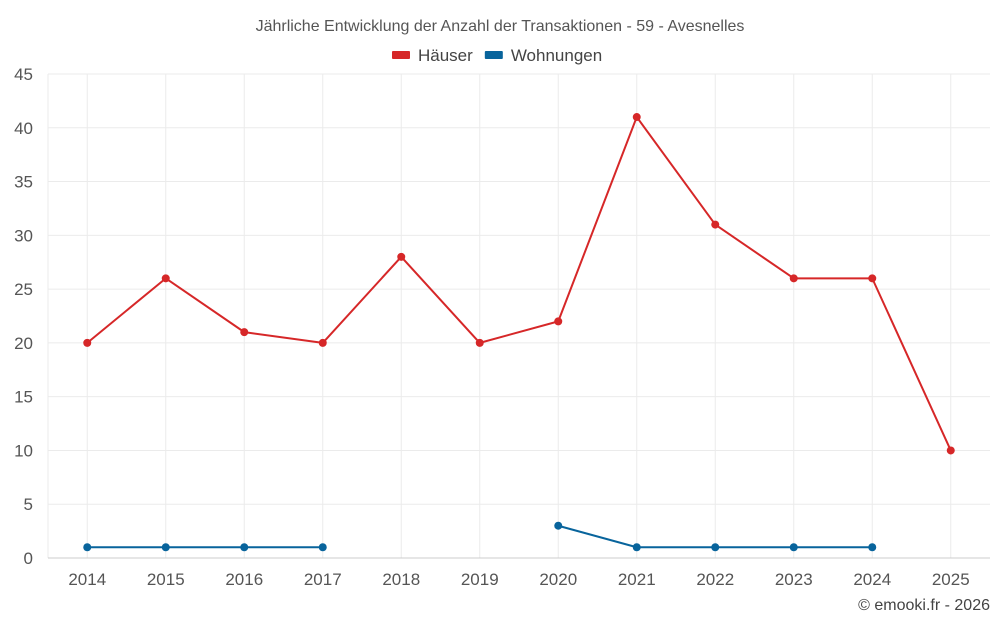 This screenshot has height=625, width=1000. Describe the element at coordinates (87, 579) in the screenshot. I see `x-tick-label-2014: 2014` at that location.